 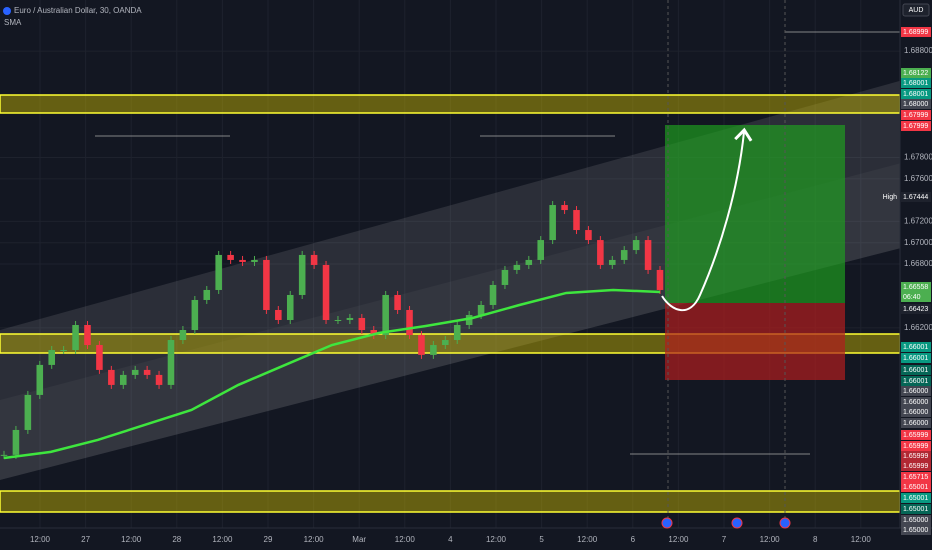 I want to click on stop-zone, so click(x=755, y=341).